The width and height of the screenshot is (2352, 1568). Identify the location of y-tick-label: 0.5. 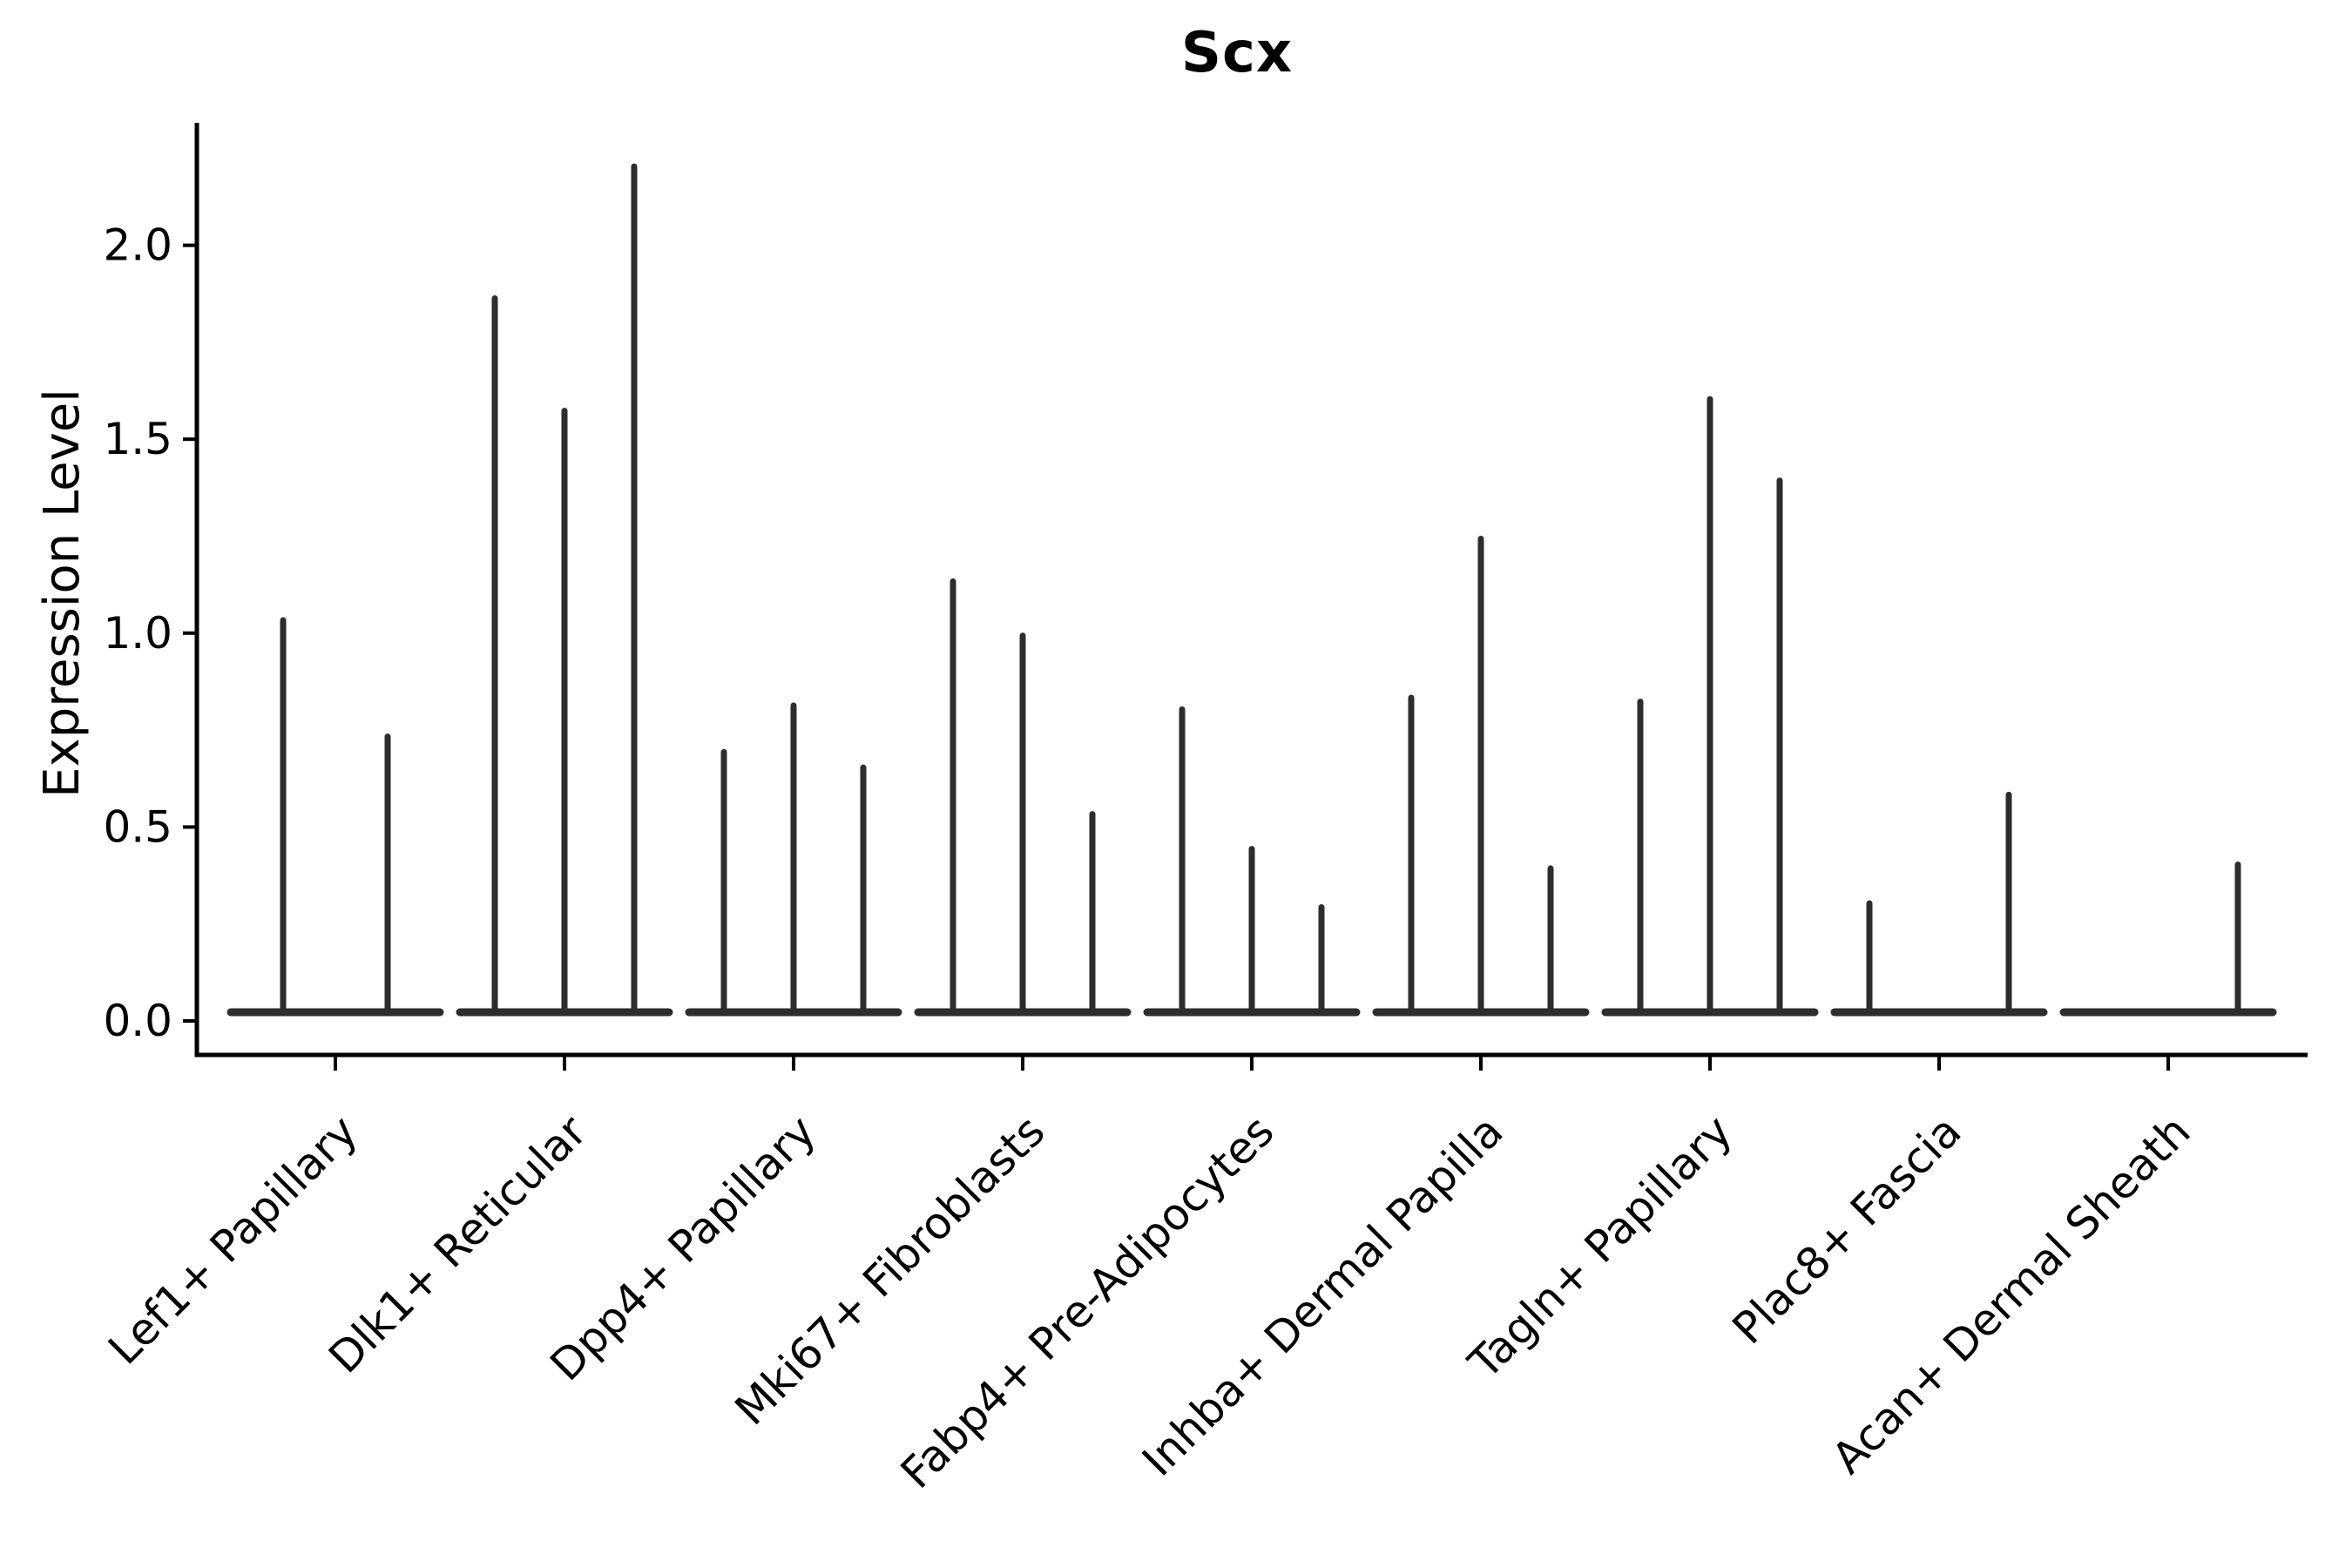
(137, 826).